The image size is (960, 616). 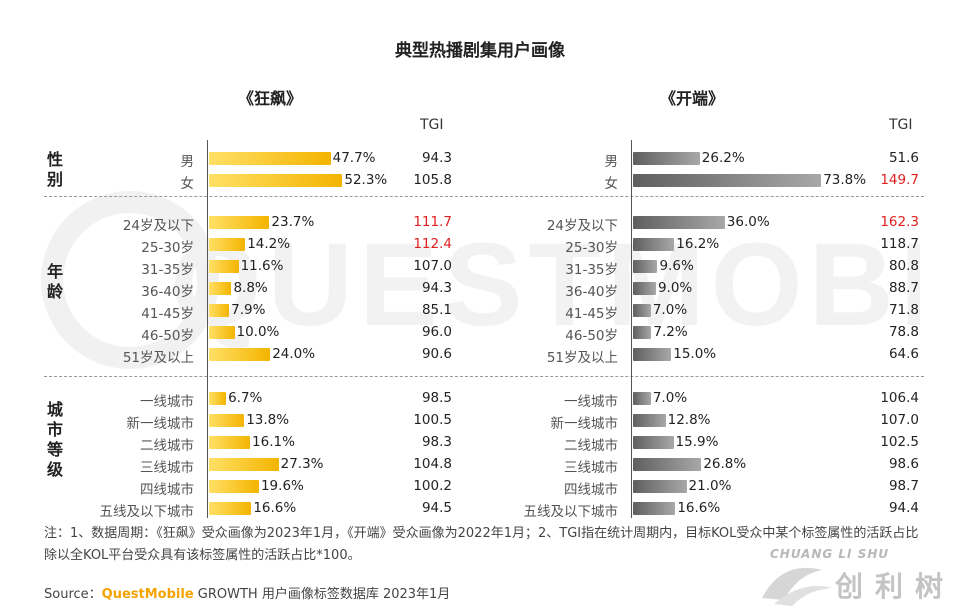 I want to click on bar-value-label: 11.6%, so click(x=262, y=266).